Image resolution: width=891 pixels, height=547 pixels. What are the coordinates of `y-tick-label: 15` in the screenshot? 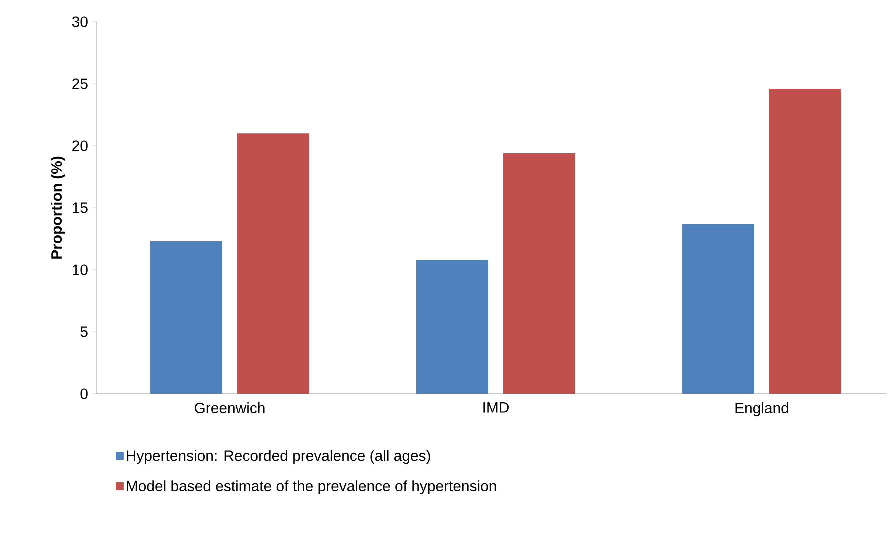 It's located at (80, 208).